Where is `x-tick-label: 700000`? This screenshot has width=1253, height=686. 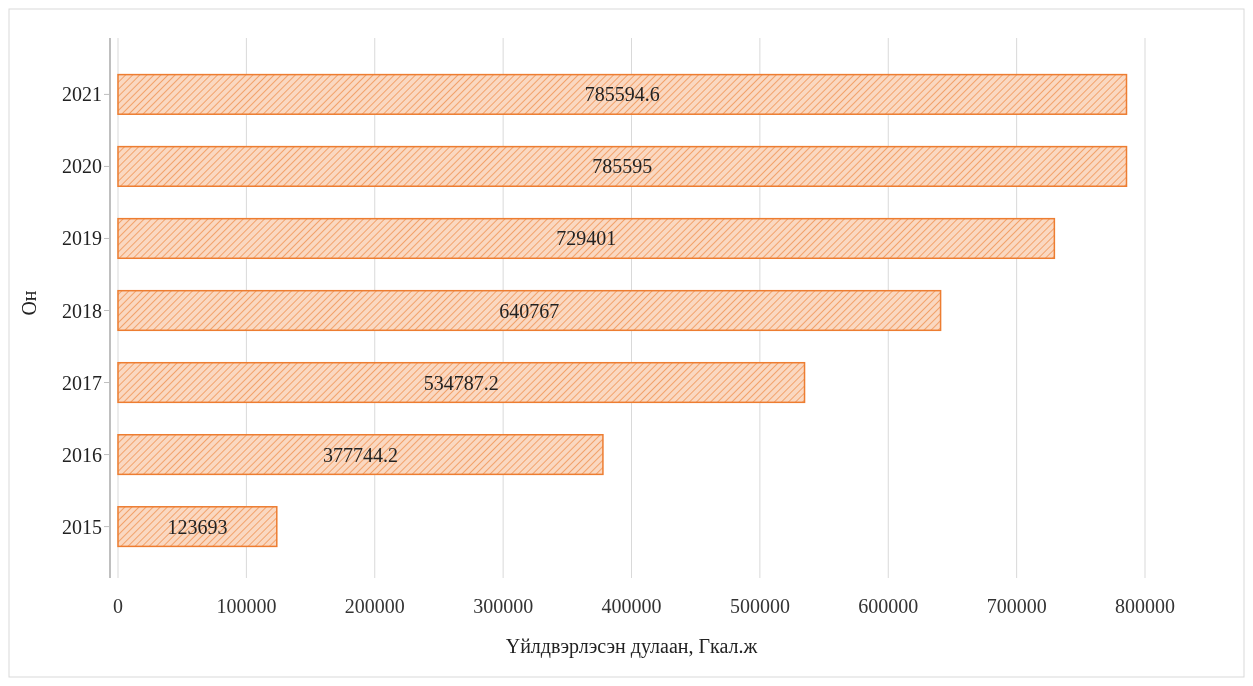
x-tick-label: 700000 is located at coordinates (1016, 606).